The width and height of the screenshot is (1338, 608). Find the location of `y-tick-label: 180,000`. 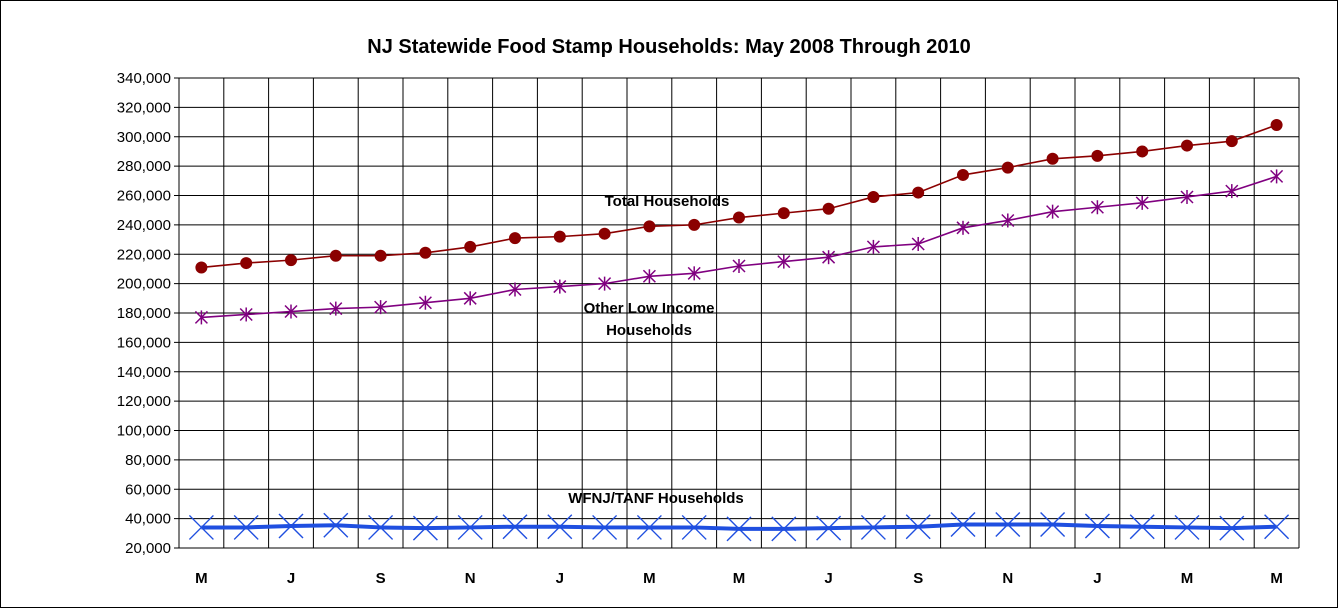

y-tick-label: 180,000 is located at coordinates (144, 313).